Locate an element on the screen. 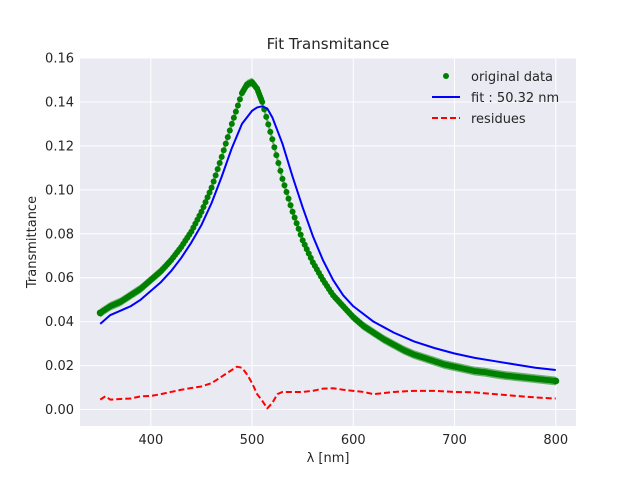  y-tick-label: 0.08 is located at coordinates (59, 234).